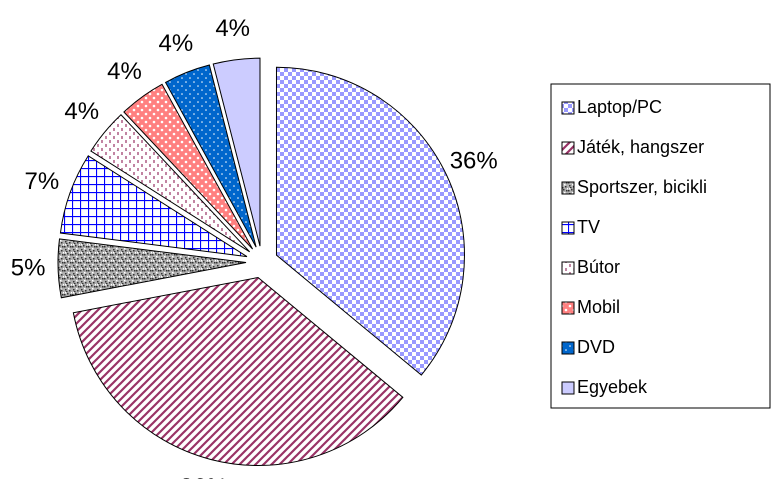 The image size is (784, 479). What do you see at coordinates (640, 147) in the screenshot?
I see `legend-label: Játék, hangszer` at bounding box center [640, 147].